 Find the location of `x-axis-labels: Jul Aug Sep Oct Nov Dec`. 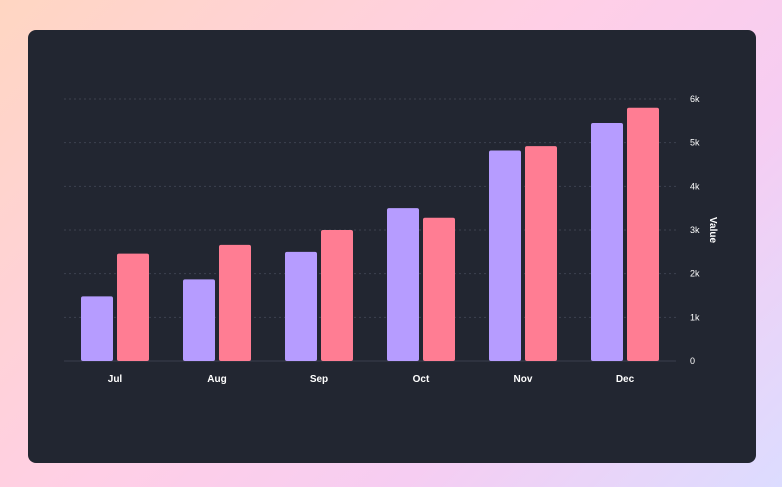

x-axis-labels: Jul Aug Sep Oct Nov Dec is located at coordinates (371, 379).